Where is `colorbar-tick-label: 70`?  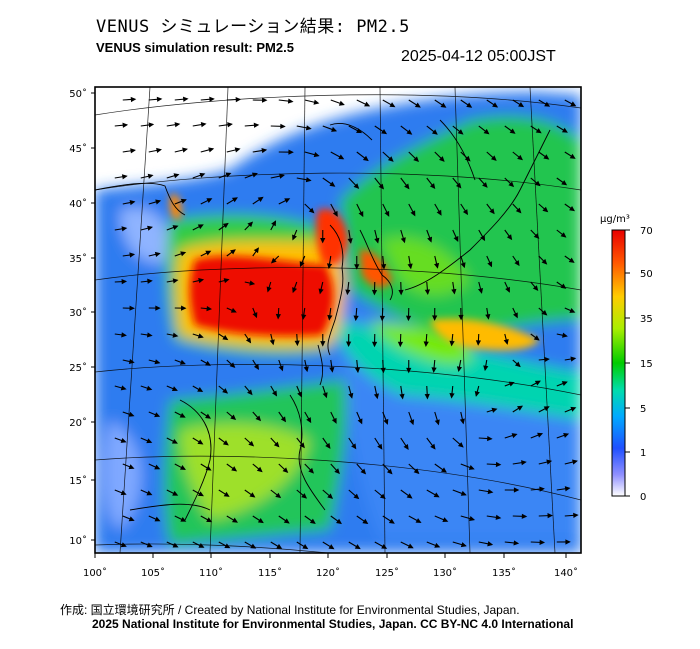
colorbar-tick-label: 70 is located at coordinates (646, 231).